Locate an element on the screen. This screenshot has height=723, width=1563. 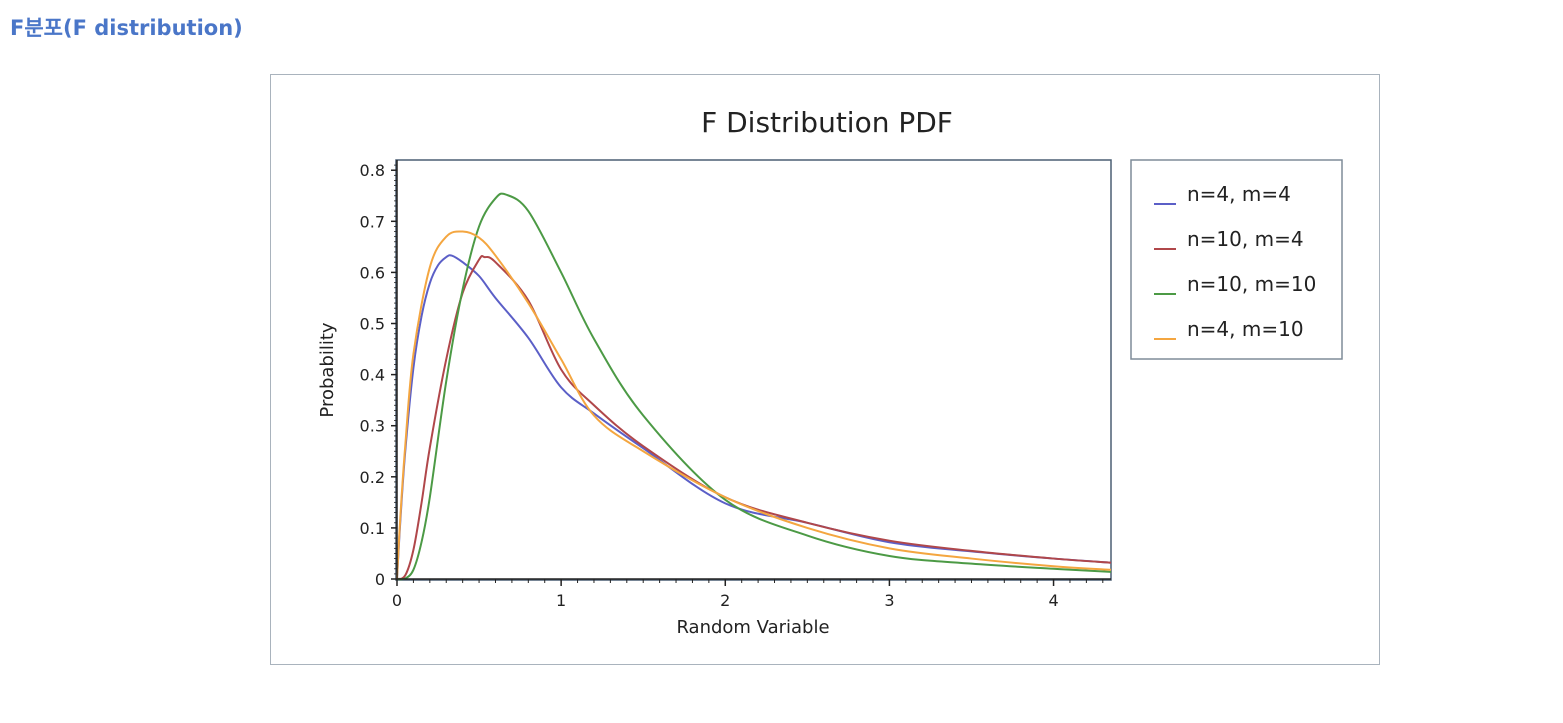
legend-label-2: n=10, m=4 is located at coordinates (1245, 239).